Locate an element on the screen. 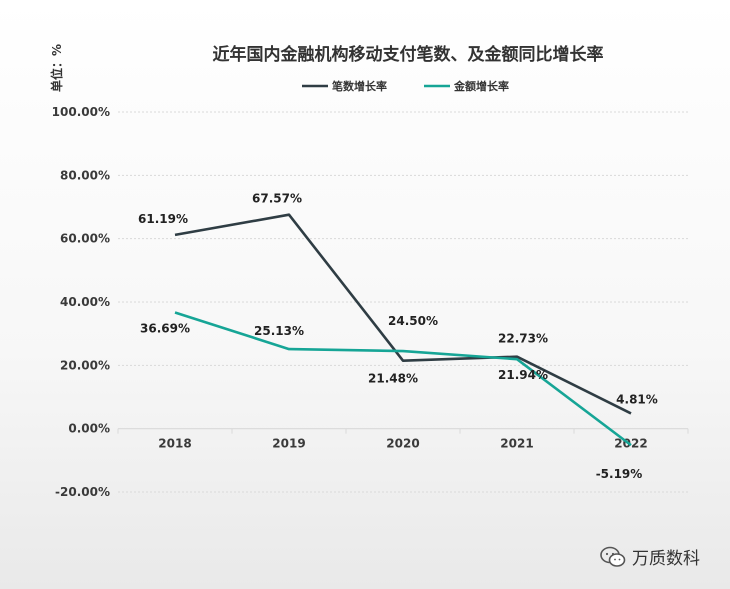 The height and width of the screenshot is (589, 730). data-label: 36.69% is located at coordinates (165, 328).